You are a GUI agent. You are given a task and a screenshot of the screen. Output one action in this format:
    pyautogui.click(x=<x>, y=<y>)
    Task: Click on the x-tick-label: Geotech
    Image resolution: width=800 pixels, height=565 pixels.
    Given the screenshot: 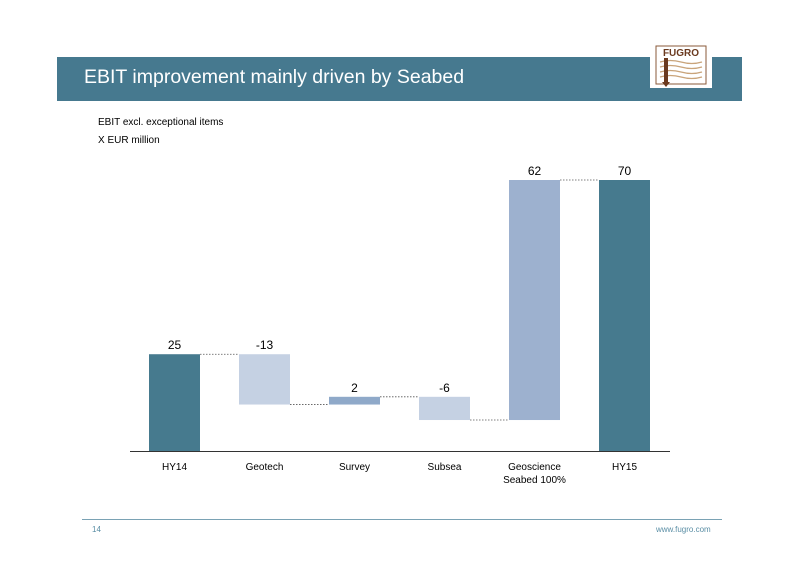 What is the action you would take?
    pyautogui.click(x=265, y=467)
    